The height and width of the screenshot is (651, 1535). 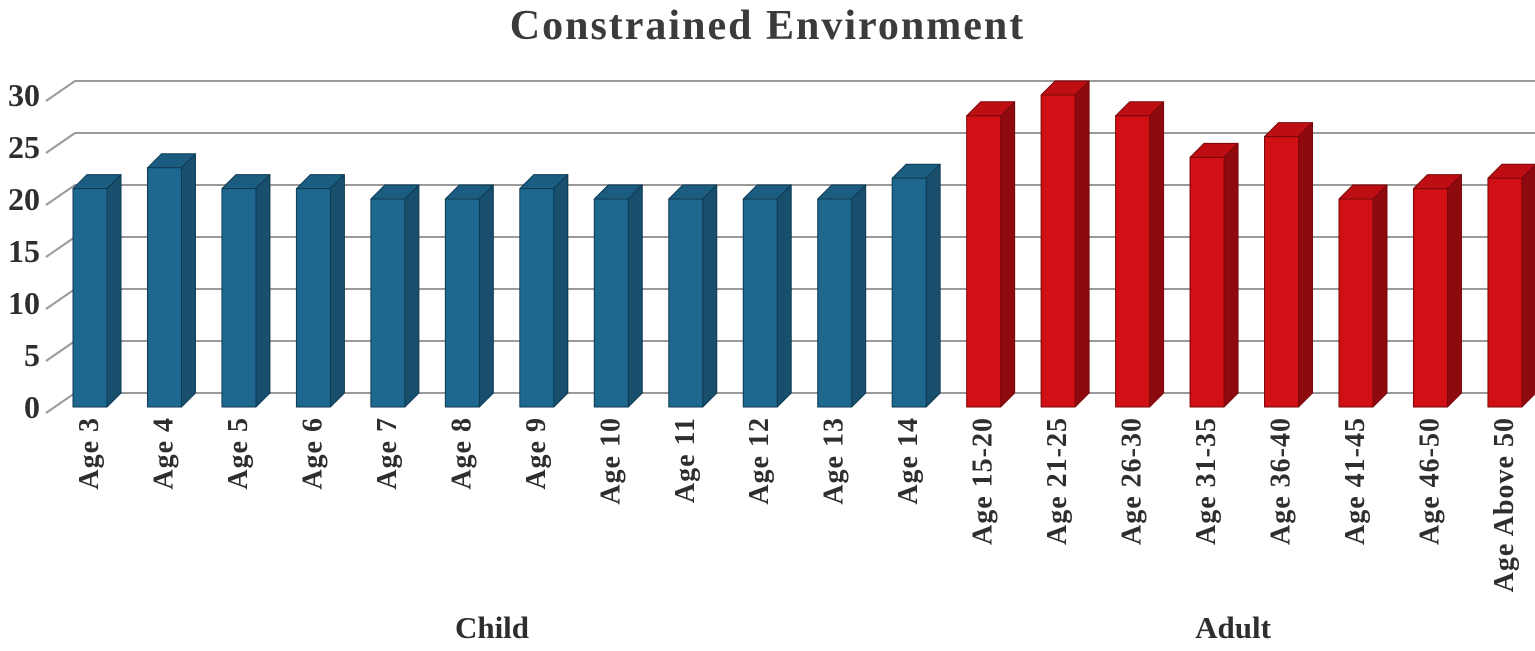 What do you see at coordinates (24, 303) in the screenshot?
I see `y-tick-label-10: 10` at bounding box center [24, 303].